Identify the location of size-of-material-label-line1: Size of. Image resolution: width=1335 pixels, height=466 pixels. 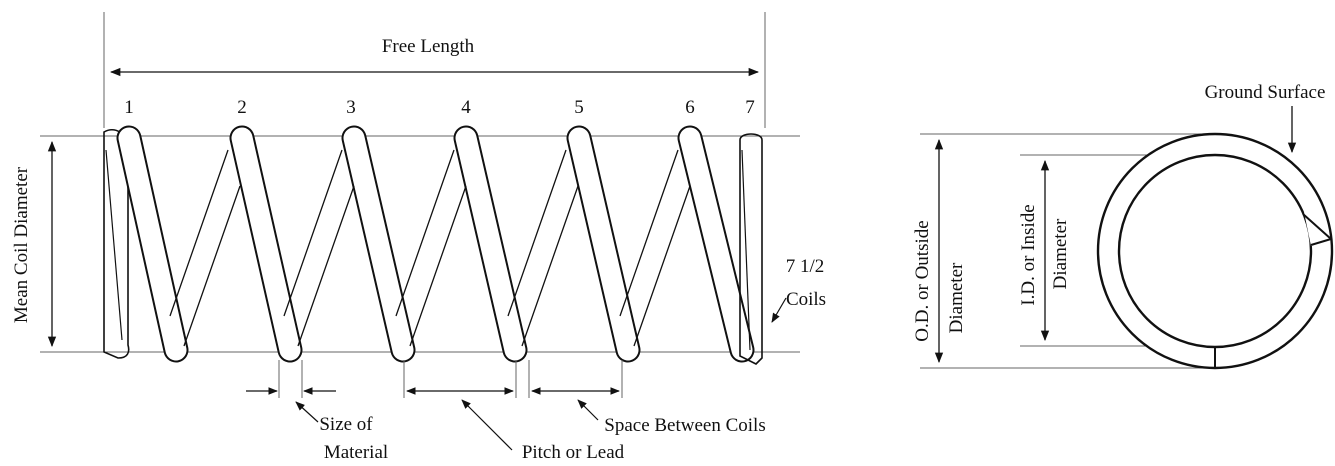
(346, 424).